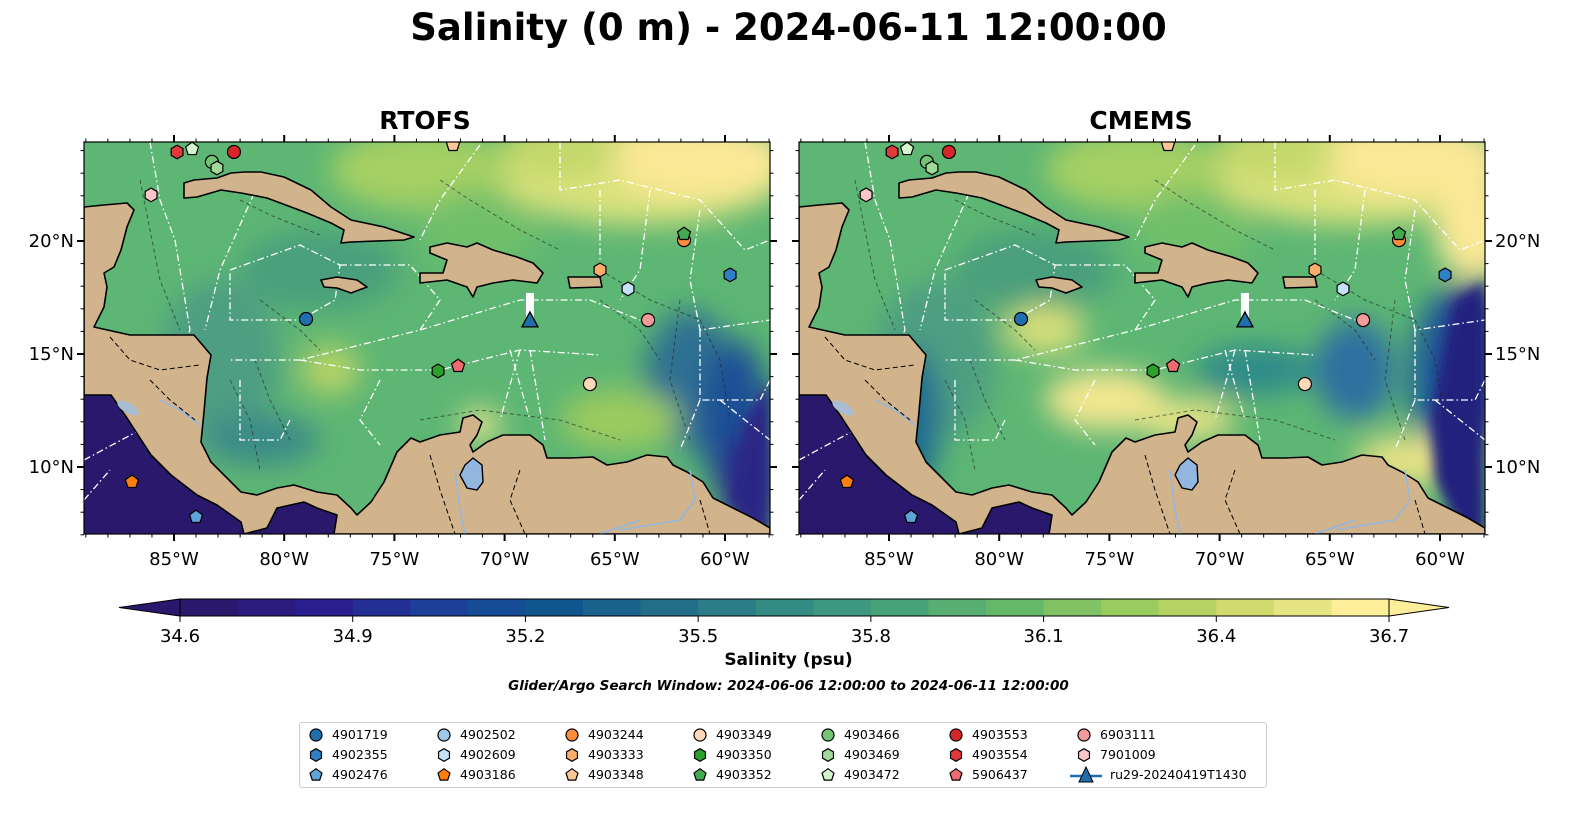 The width and height of the screenshot is (1577, 827). What do you see at coordinates (872, 774) in the screenshot?
I see `legend-label: 4903472` at bounding box center [872, 774].